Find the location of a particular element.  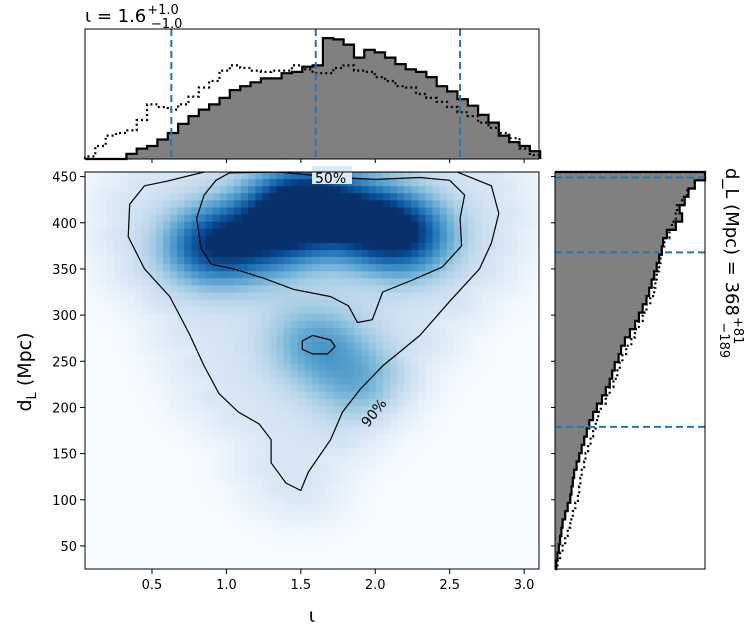

right-credible-lines is located at coordinates (630, 302).